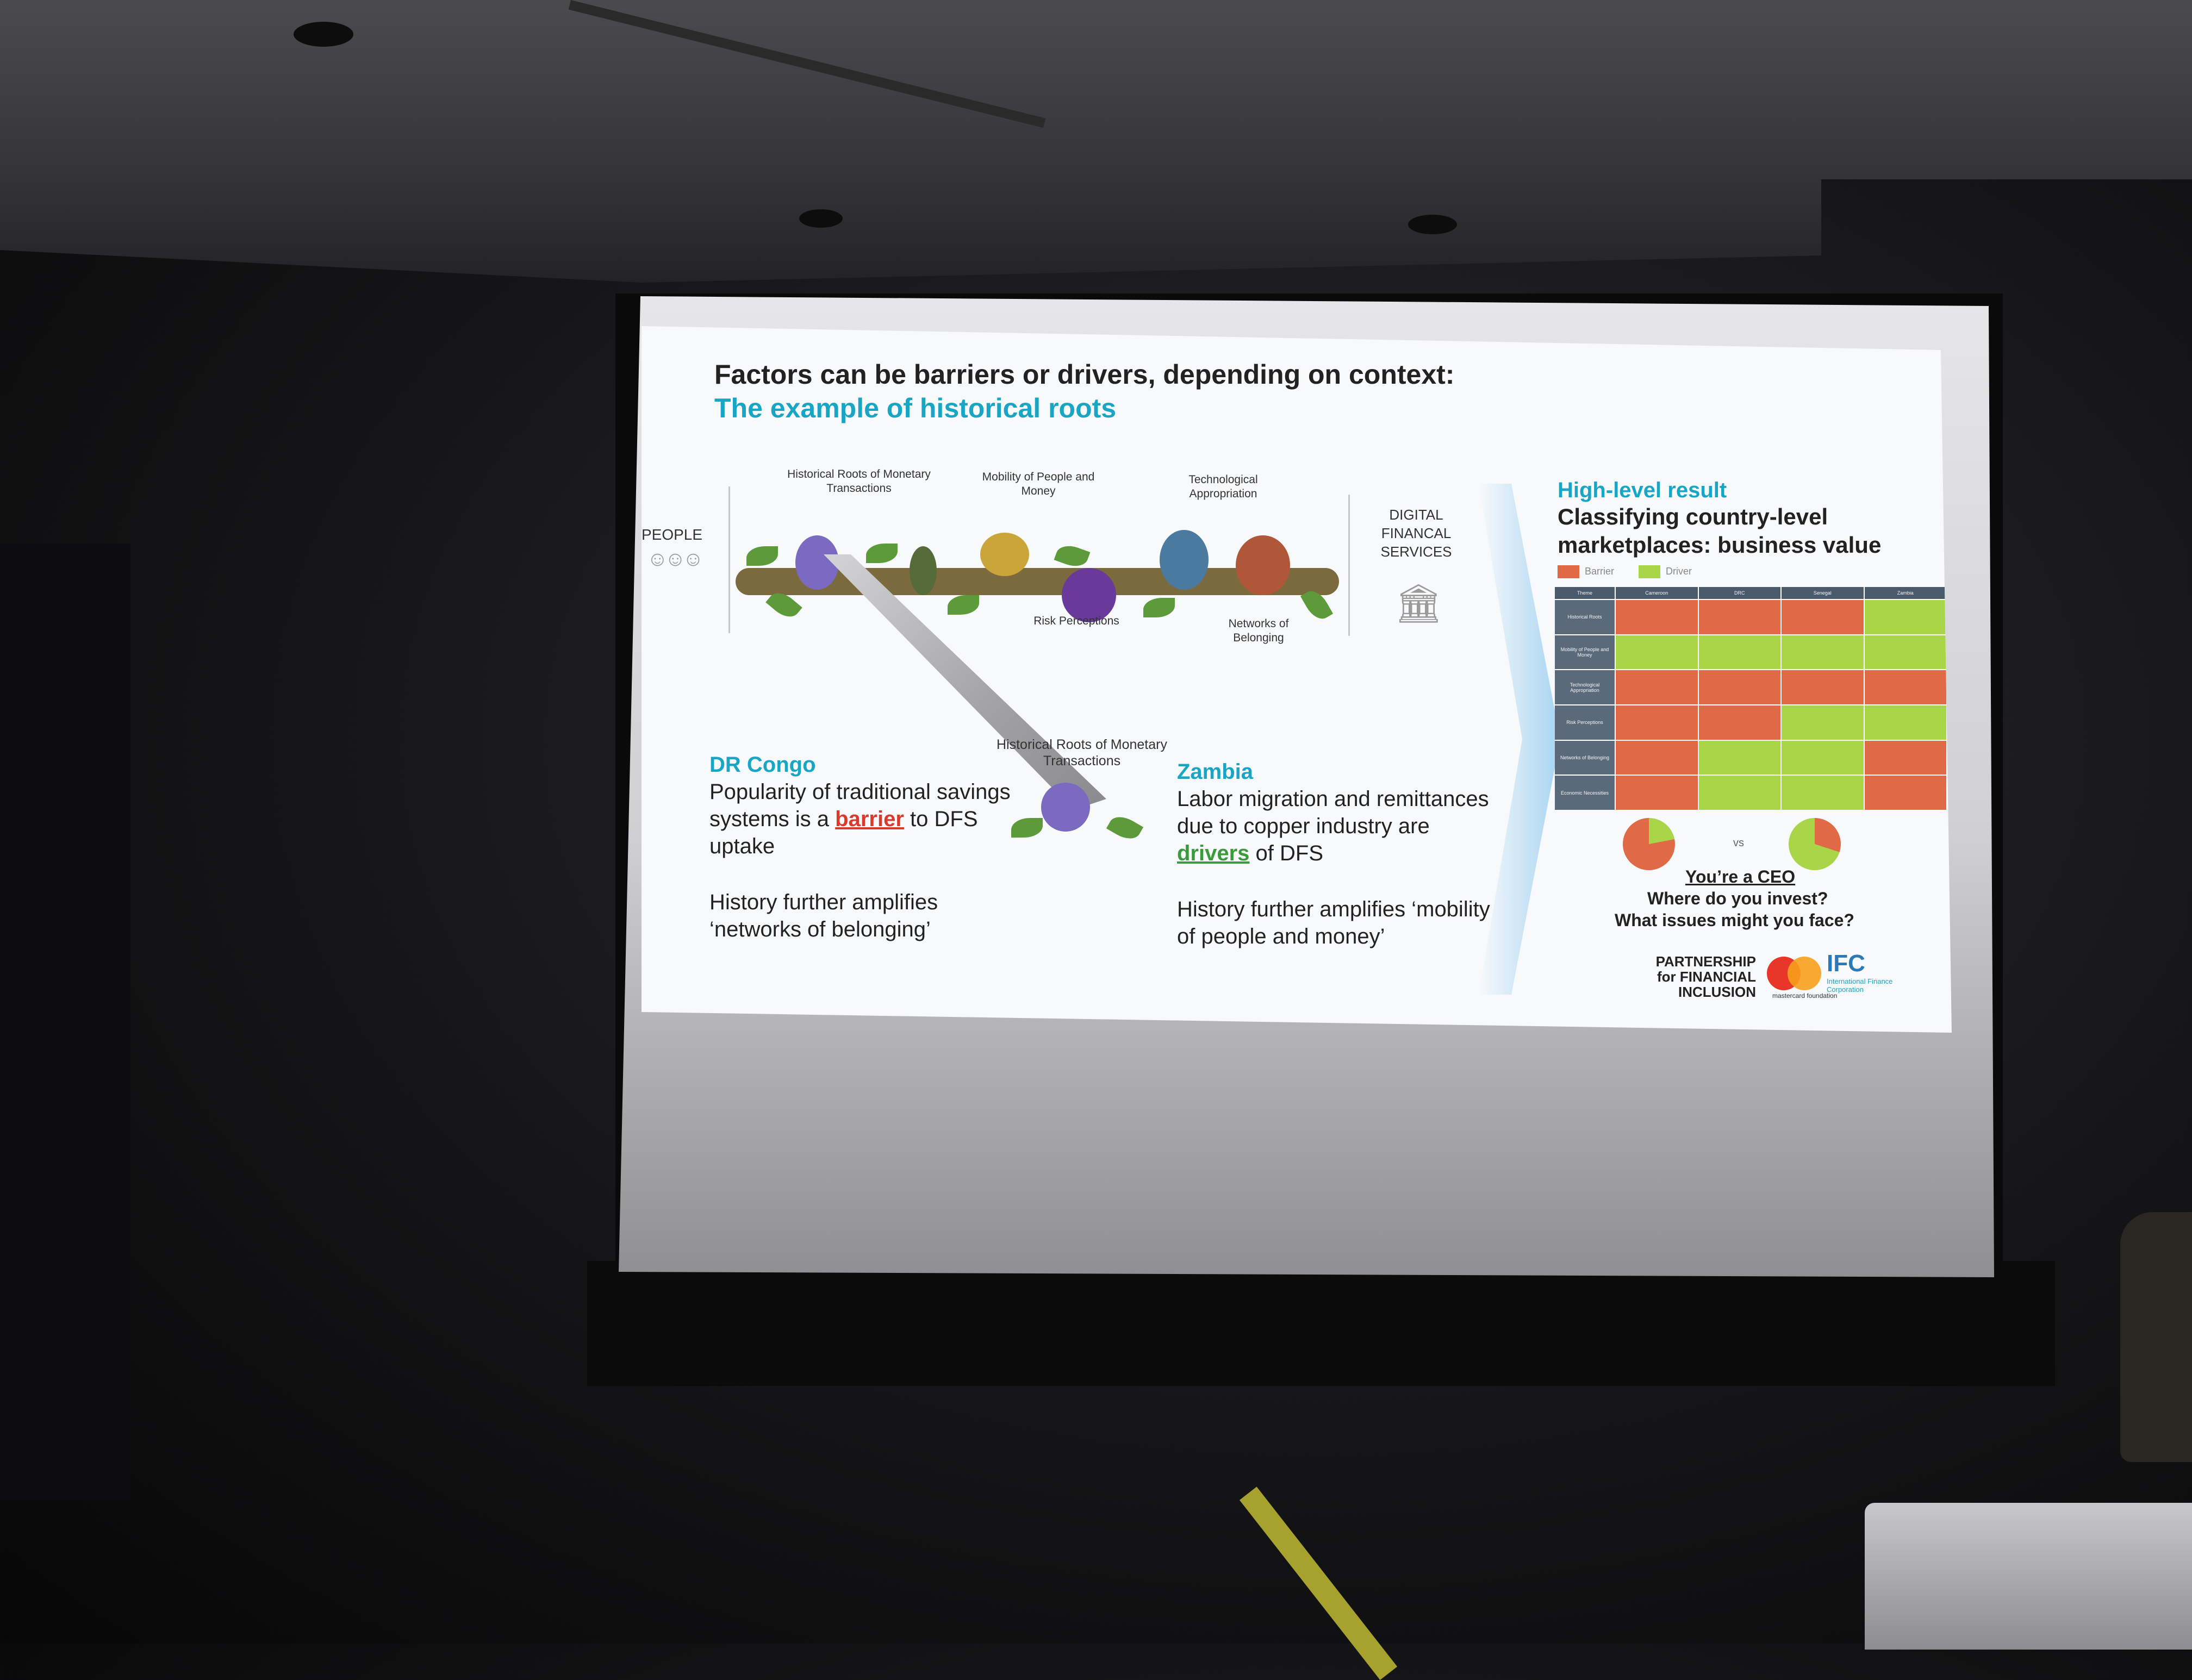 The height and width of the screenshot is (1680, 2192). I want to click on vs-label: vs, so click(1738, 843).